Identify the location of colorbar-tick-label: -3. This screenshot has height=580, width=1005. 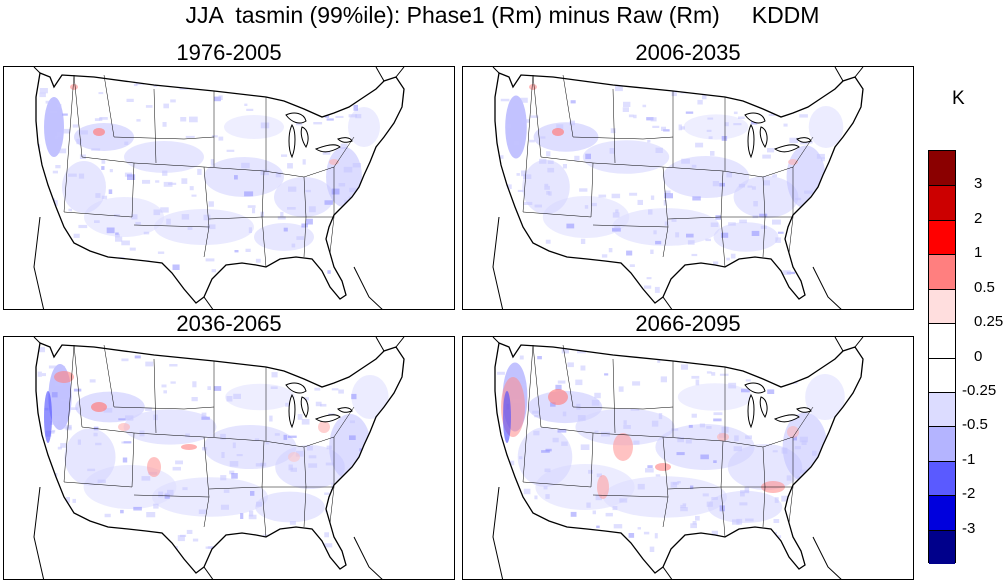
(969, 528).